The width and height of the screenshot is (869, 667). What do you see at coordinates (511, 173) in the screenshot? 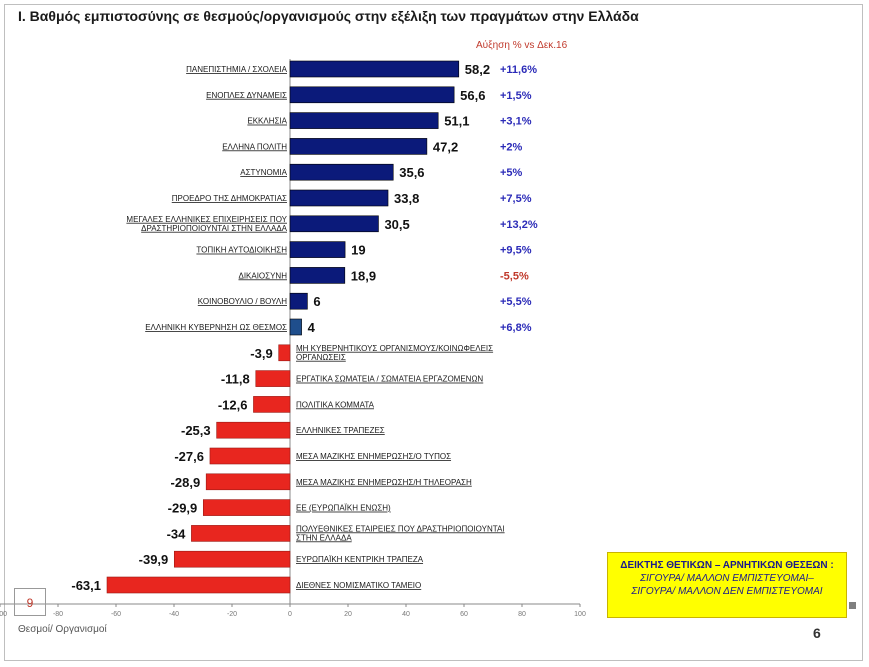
I see `change-label: +5%` at bounding box center [511, 173].